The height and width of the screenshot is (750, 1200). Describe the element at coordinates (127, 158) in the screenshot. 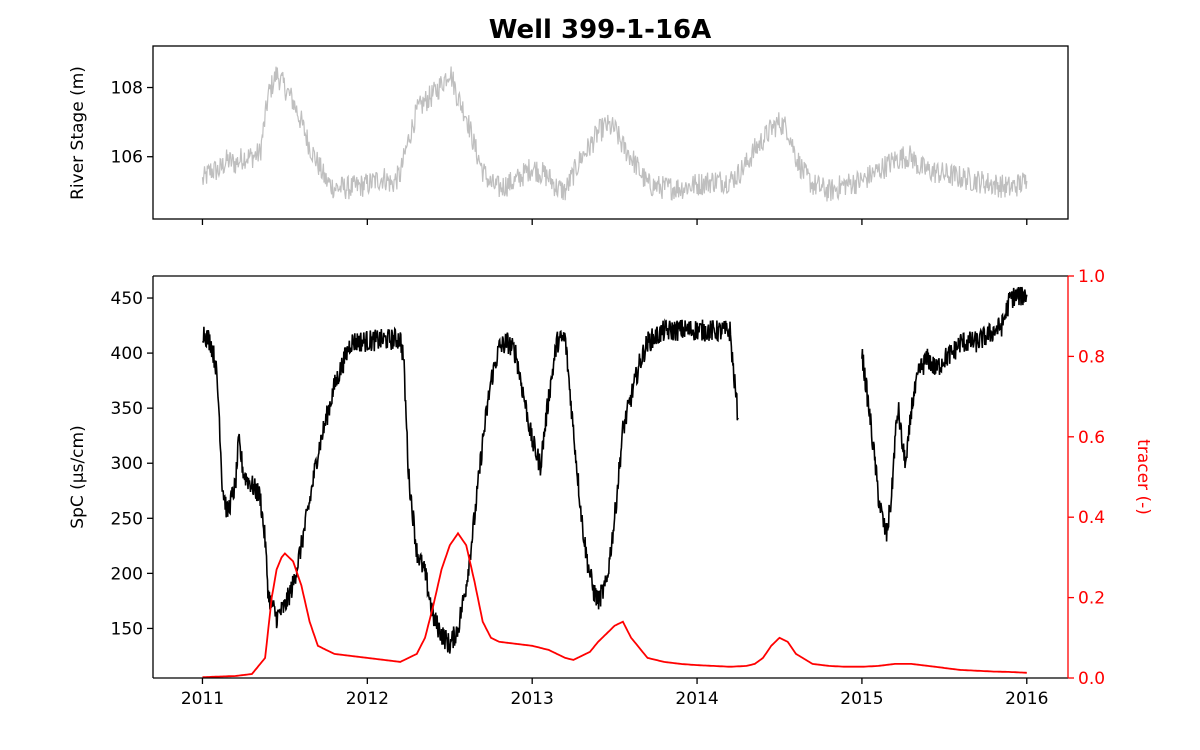

I see `river-stage-ytick-label-106: 106` at that location.